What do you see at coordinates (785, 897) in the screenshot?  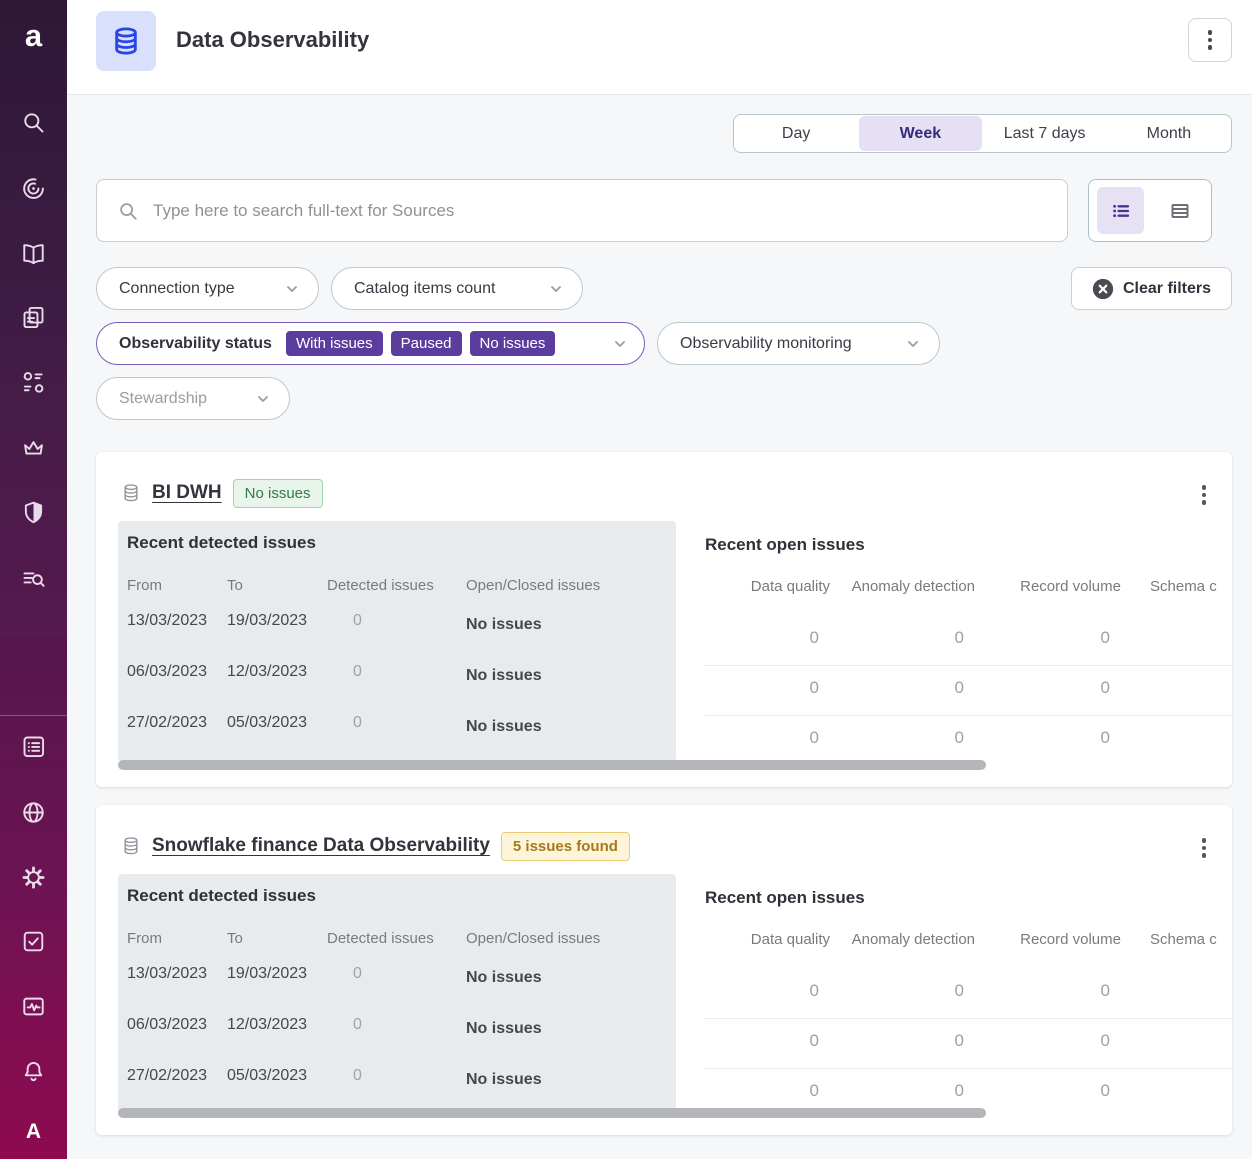 I see `section-title: Recent open issues` at bounding box center [785, 897].